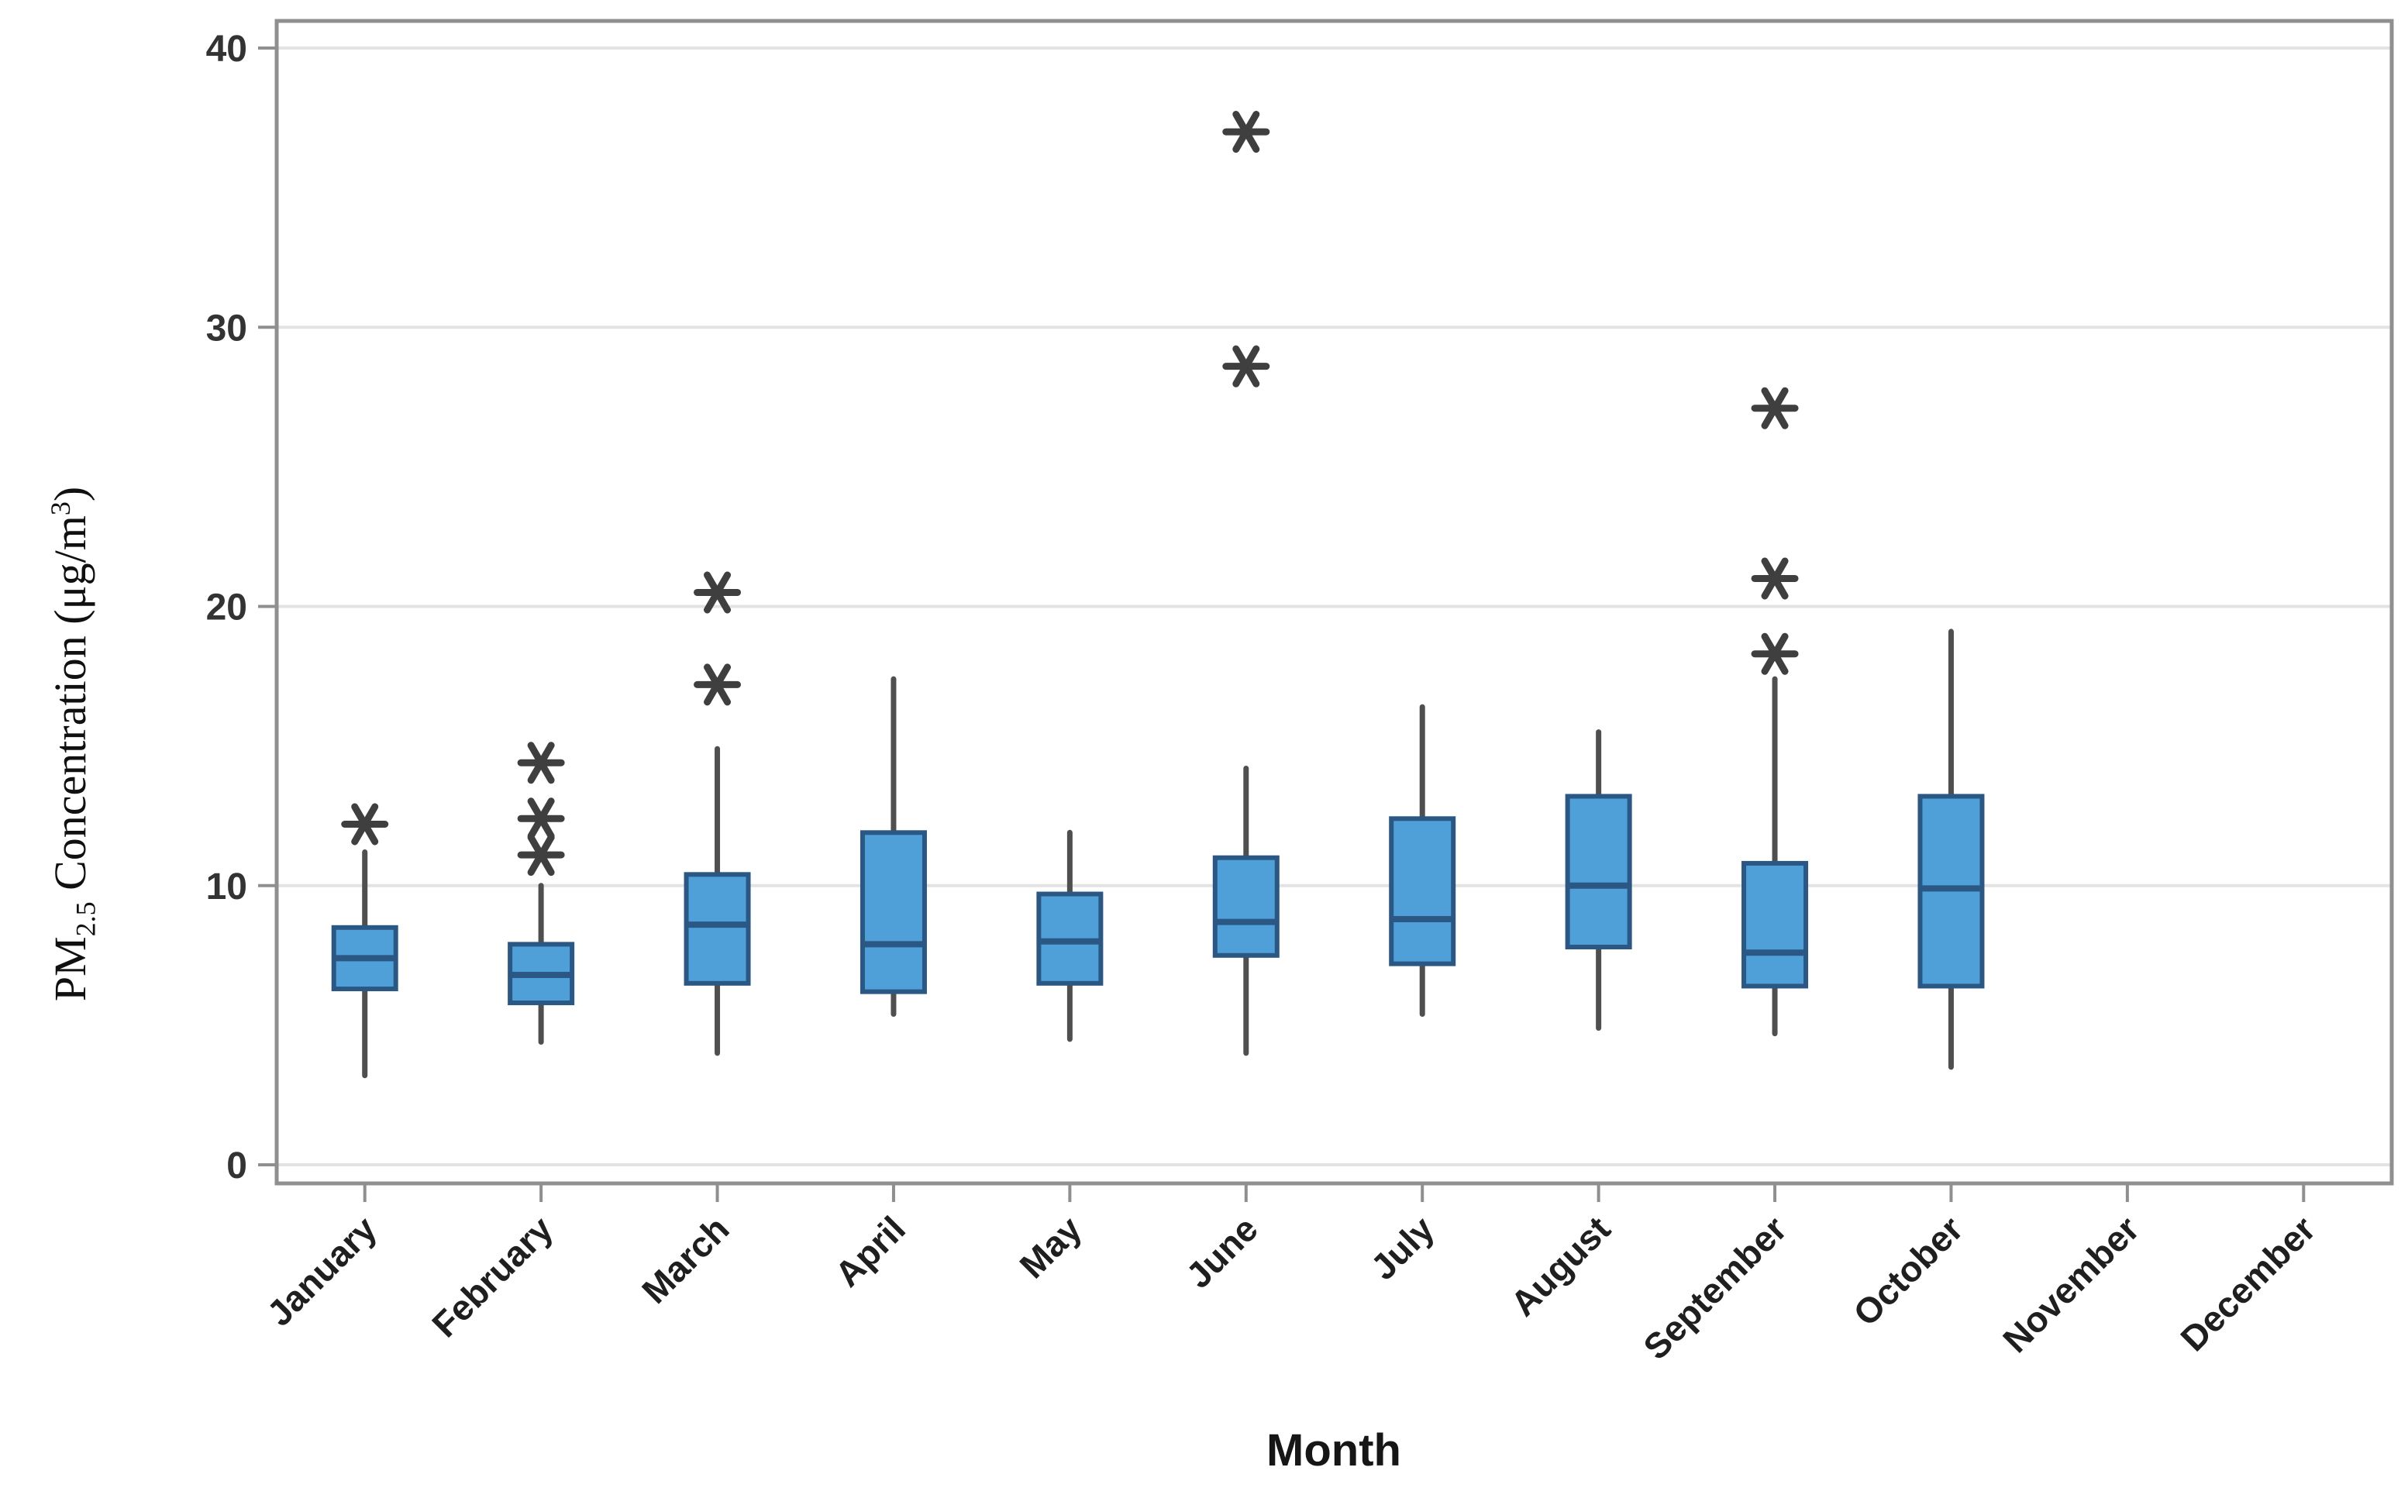 Image resolution: width=2408 pixels, height=1512 pixels. I want to click on box-march, so click(717, 929).